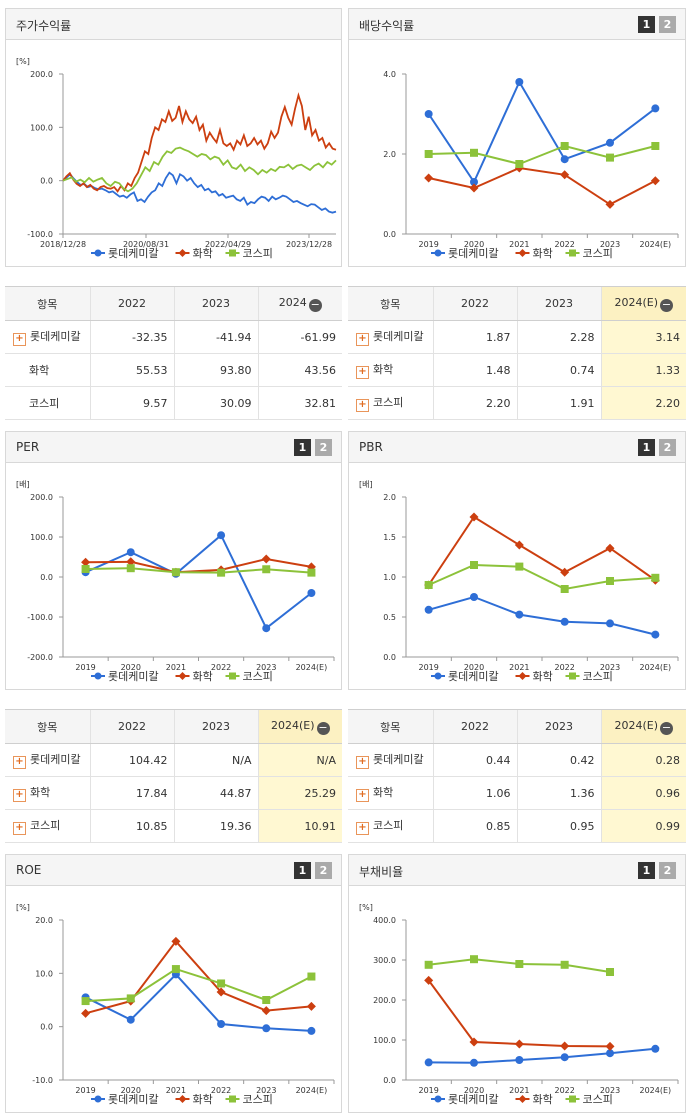 The image size is (691, 1115). I want to click on value-cell: 3.14, so click(643, 337).